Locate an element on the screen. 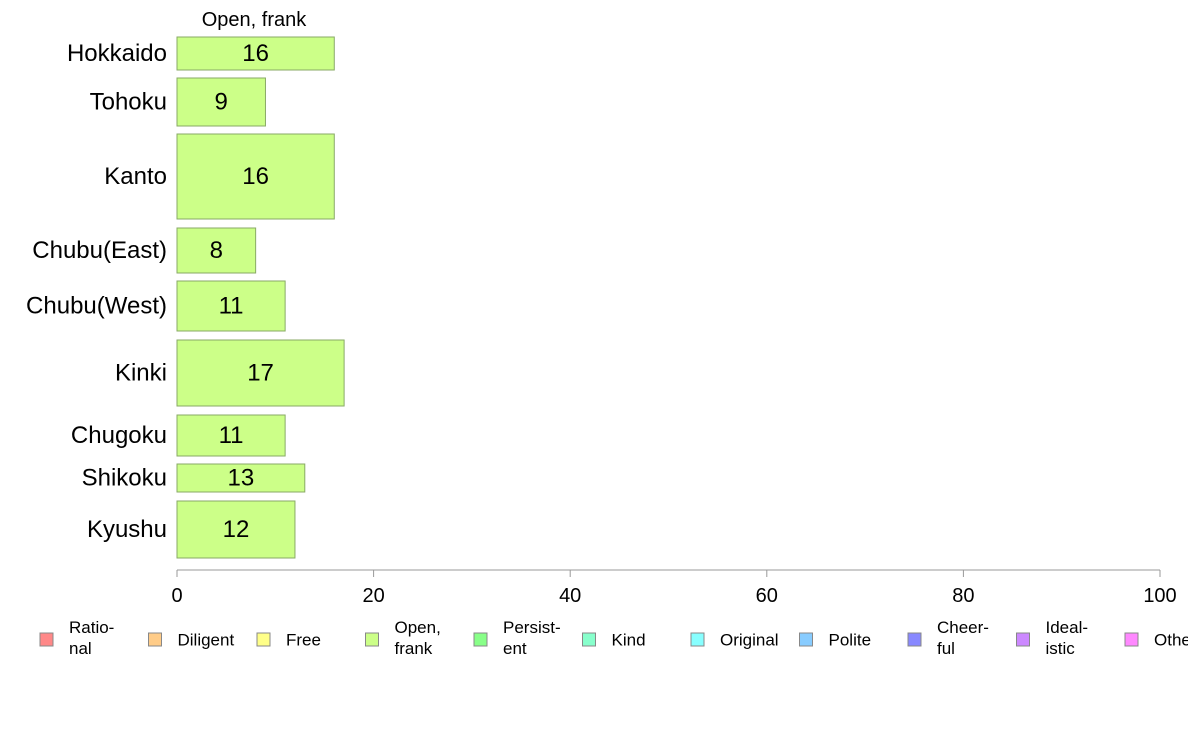  legend-item: Original is located at coordinates (749, 640).